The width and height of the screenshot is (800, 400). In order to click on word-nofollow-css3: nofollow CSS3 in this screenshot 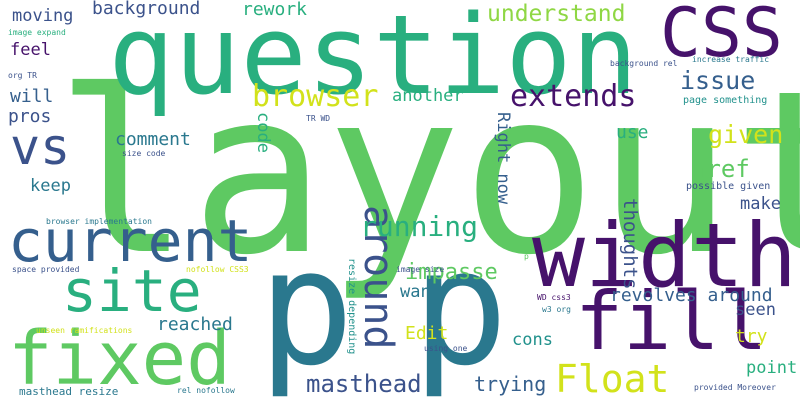, I will do `click(217, 269)`.